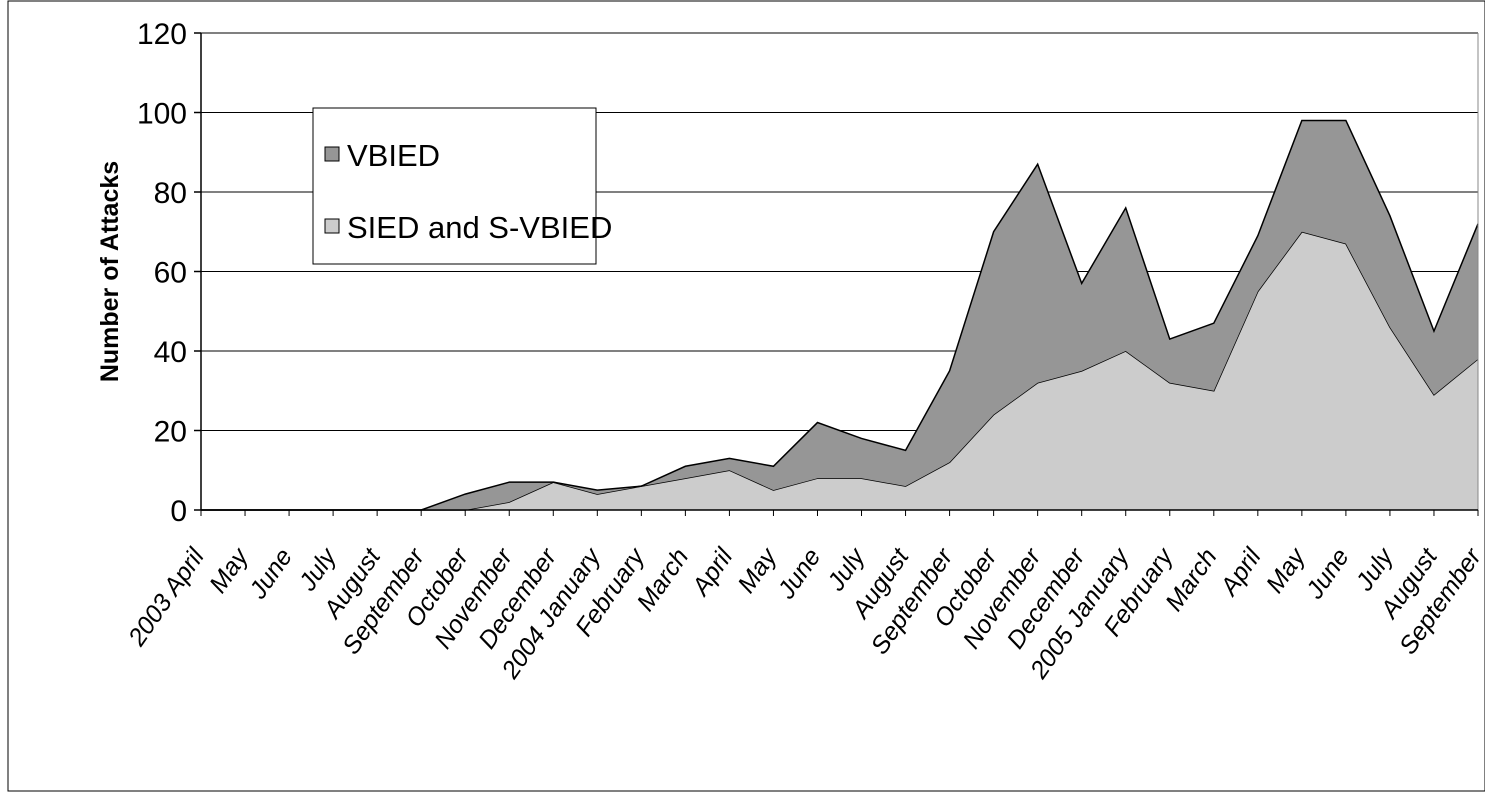  I want to click on y-axis-label: Number of Attacks, so click(110, 271).